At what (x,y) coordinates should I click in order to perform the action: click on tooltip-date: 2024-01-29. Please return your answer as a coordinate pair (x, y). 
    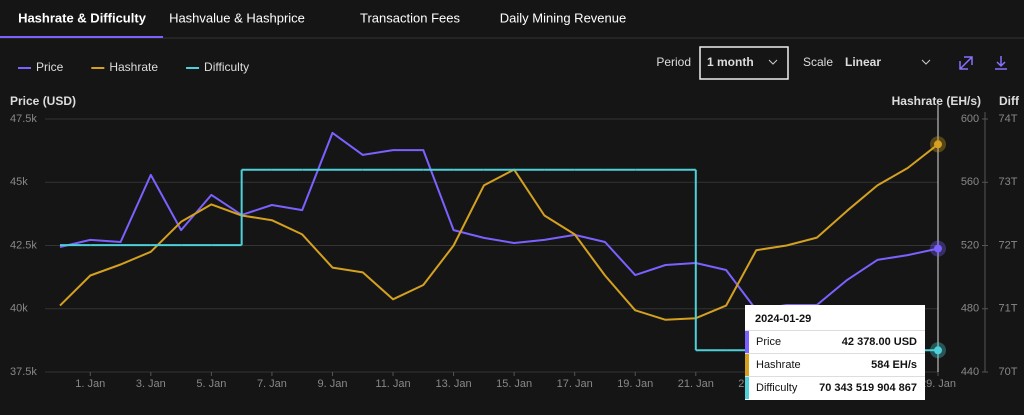
    Looking at the image, I should click on (783, 319).